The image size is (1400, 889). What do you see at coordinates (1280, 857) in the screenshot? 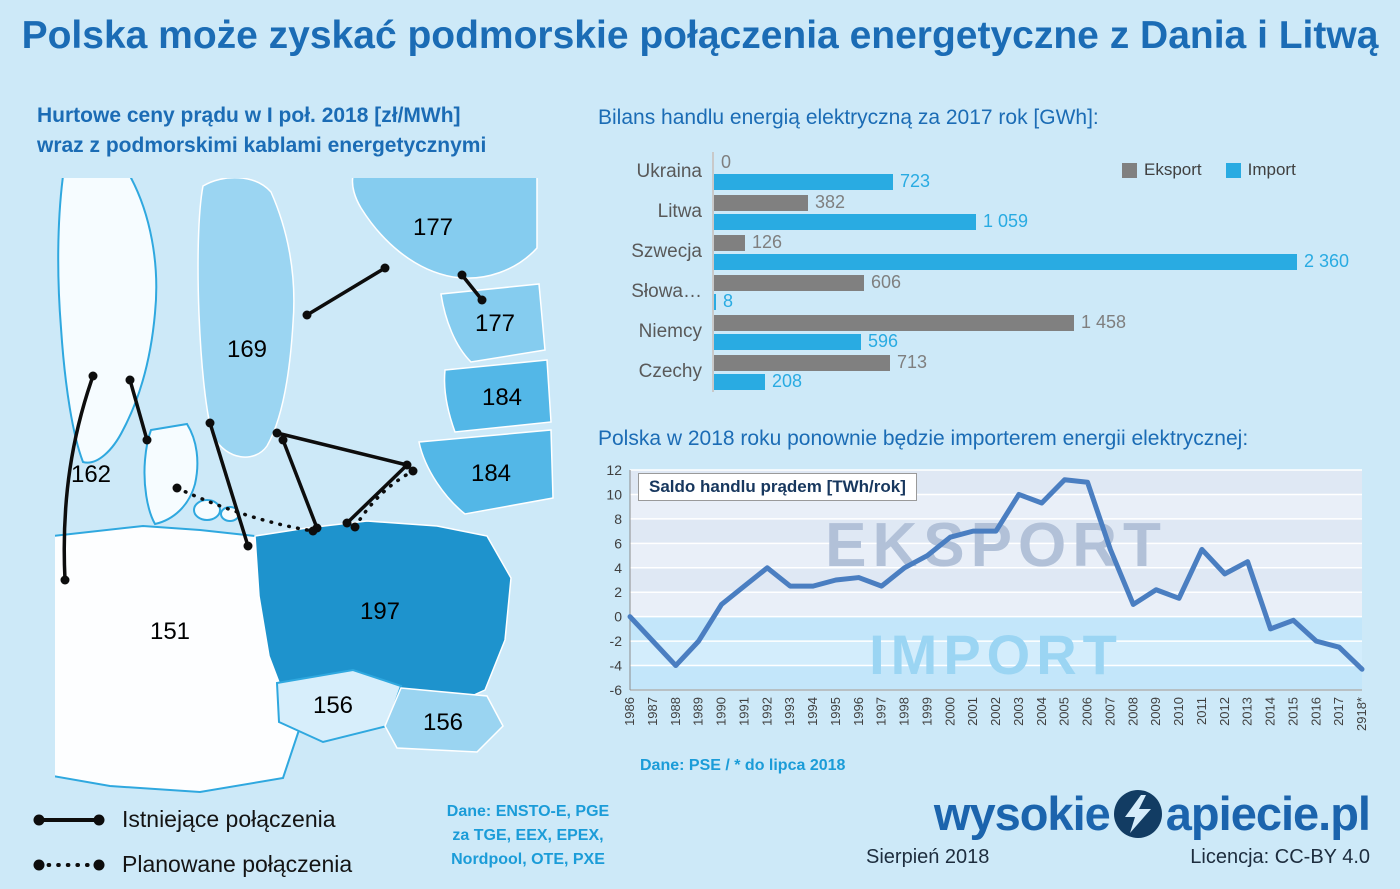
I see `footer-license: Licencja: CC-BY 4.0` at bounding box center [1280, 857].